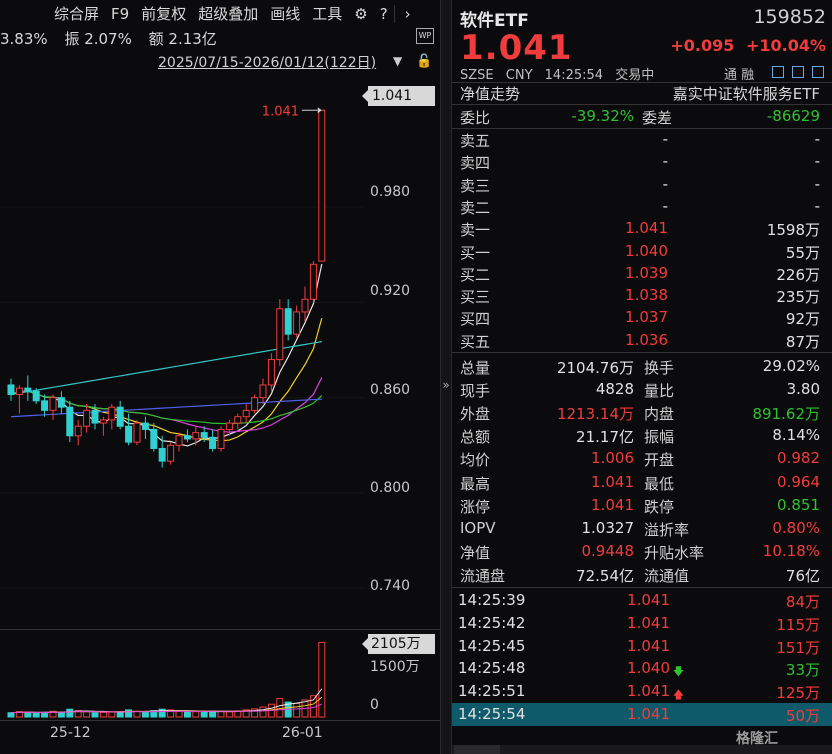 The image size is (832, 754). What do you see at coordinates (642, 623) in the screenshot?
I see `tick-row: 14:25:42 1.041 115万` at bounding box center [642, 623].